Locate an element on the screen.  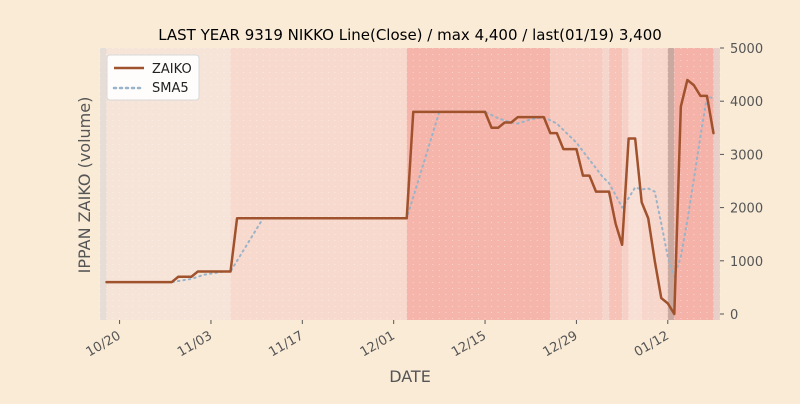
y-axis-ticks: 0 1000 2000 3000 4000 5000 is located at coordinates (741, 182).